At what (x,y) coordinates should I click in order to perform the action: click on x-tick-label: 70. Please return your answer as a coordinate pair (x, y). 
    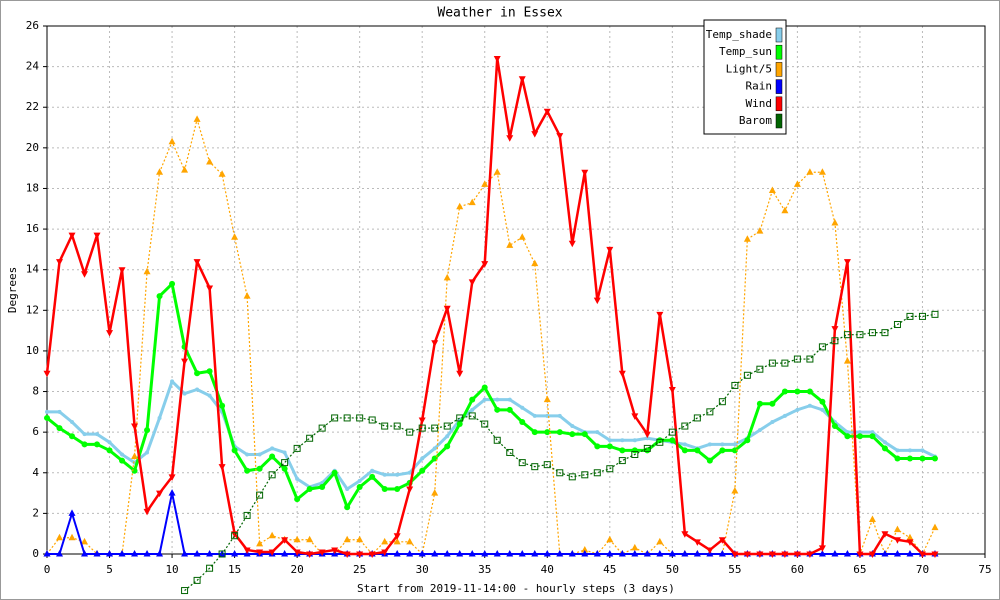
    Looking at the image, I should click on (922, 569).